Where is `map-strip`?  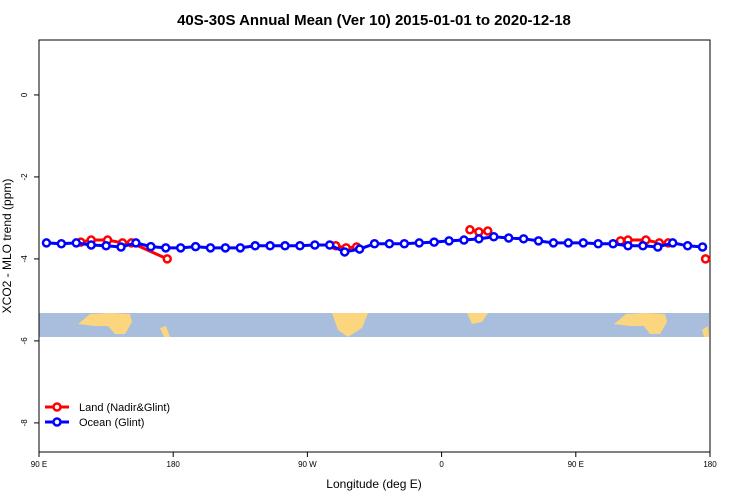 map-strip is located at coordinates (374, 325).